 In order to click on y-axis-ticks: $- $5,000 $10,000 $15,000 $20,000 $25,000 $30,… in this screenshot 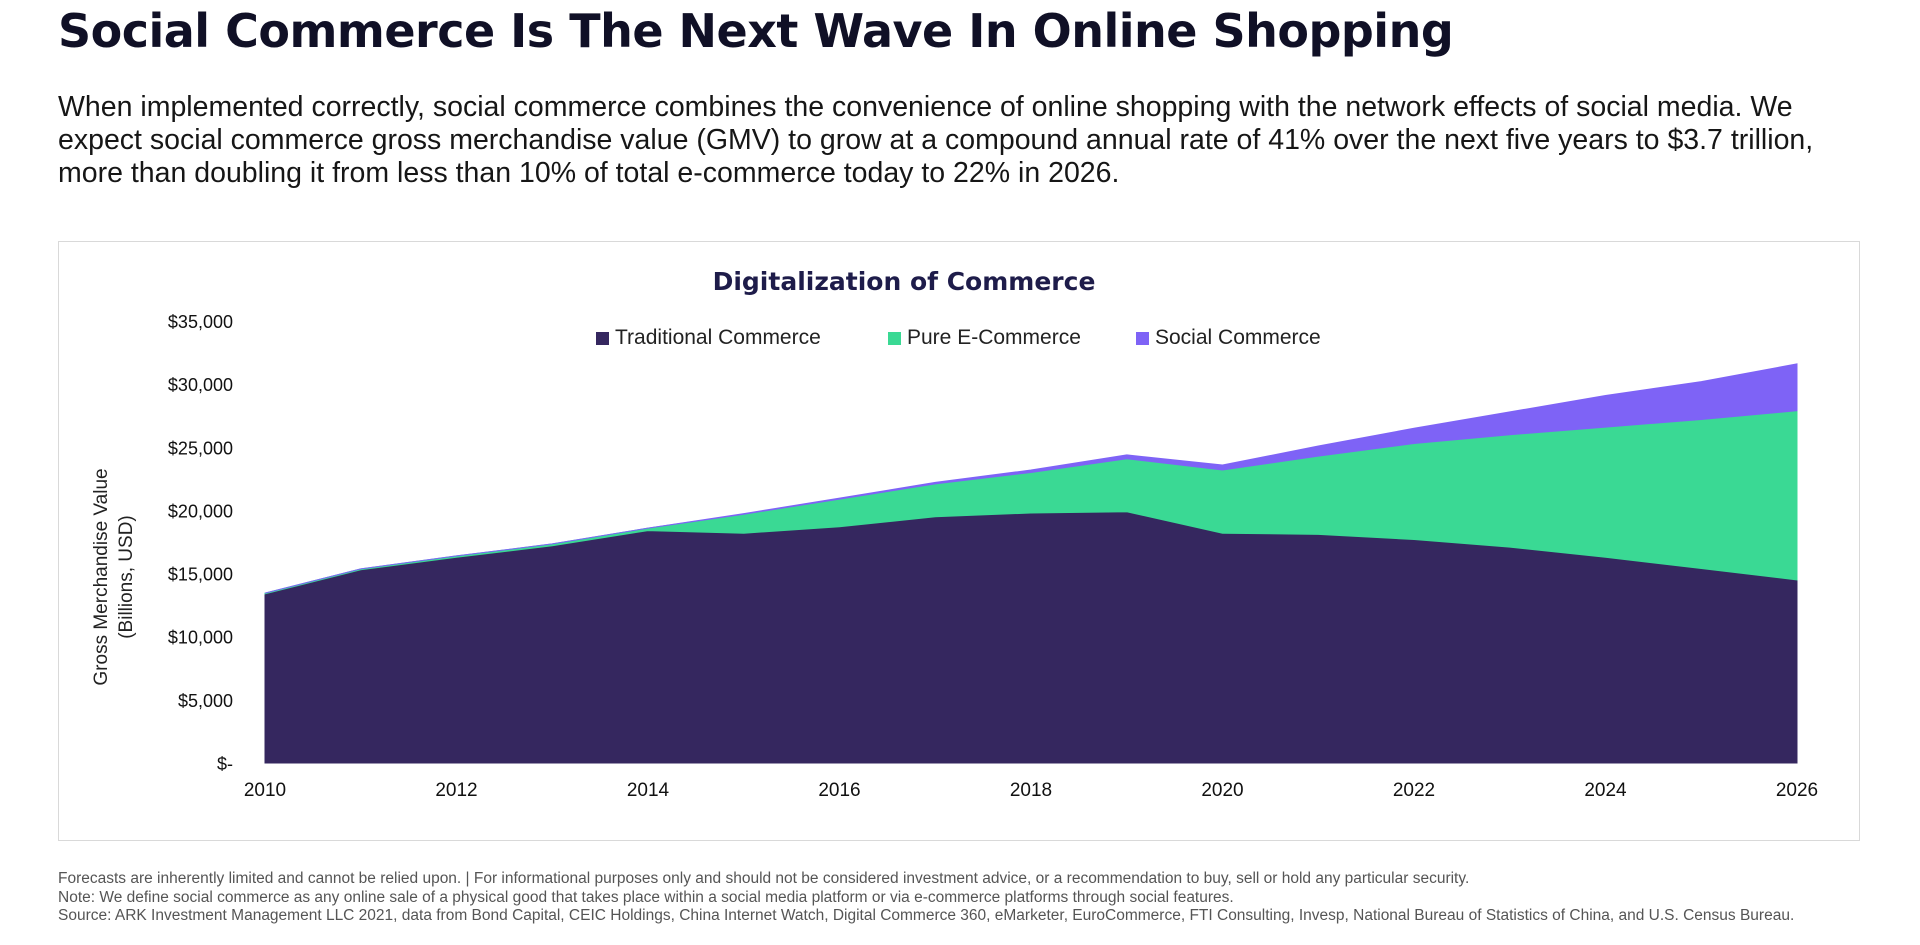, I will do `click(200, 543)`.